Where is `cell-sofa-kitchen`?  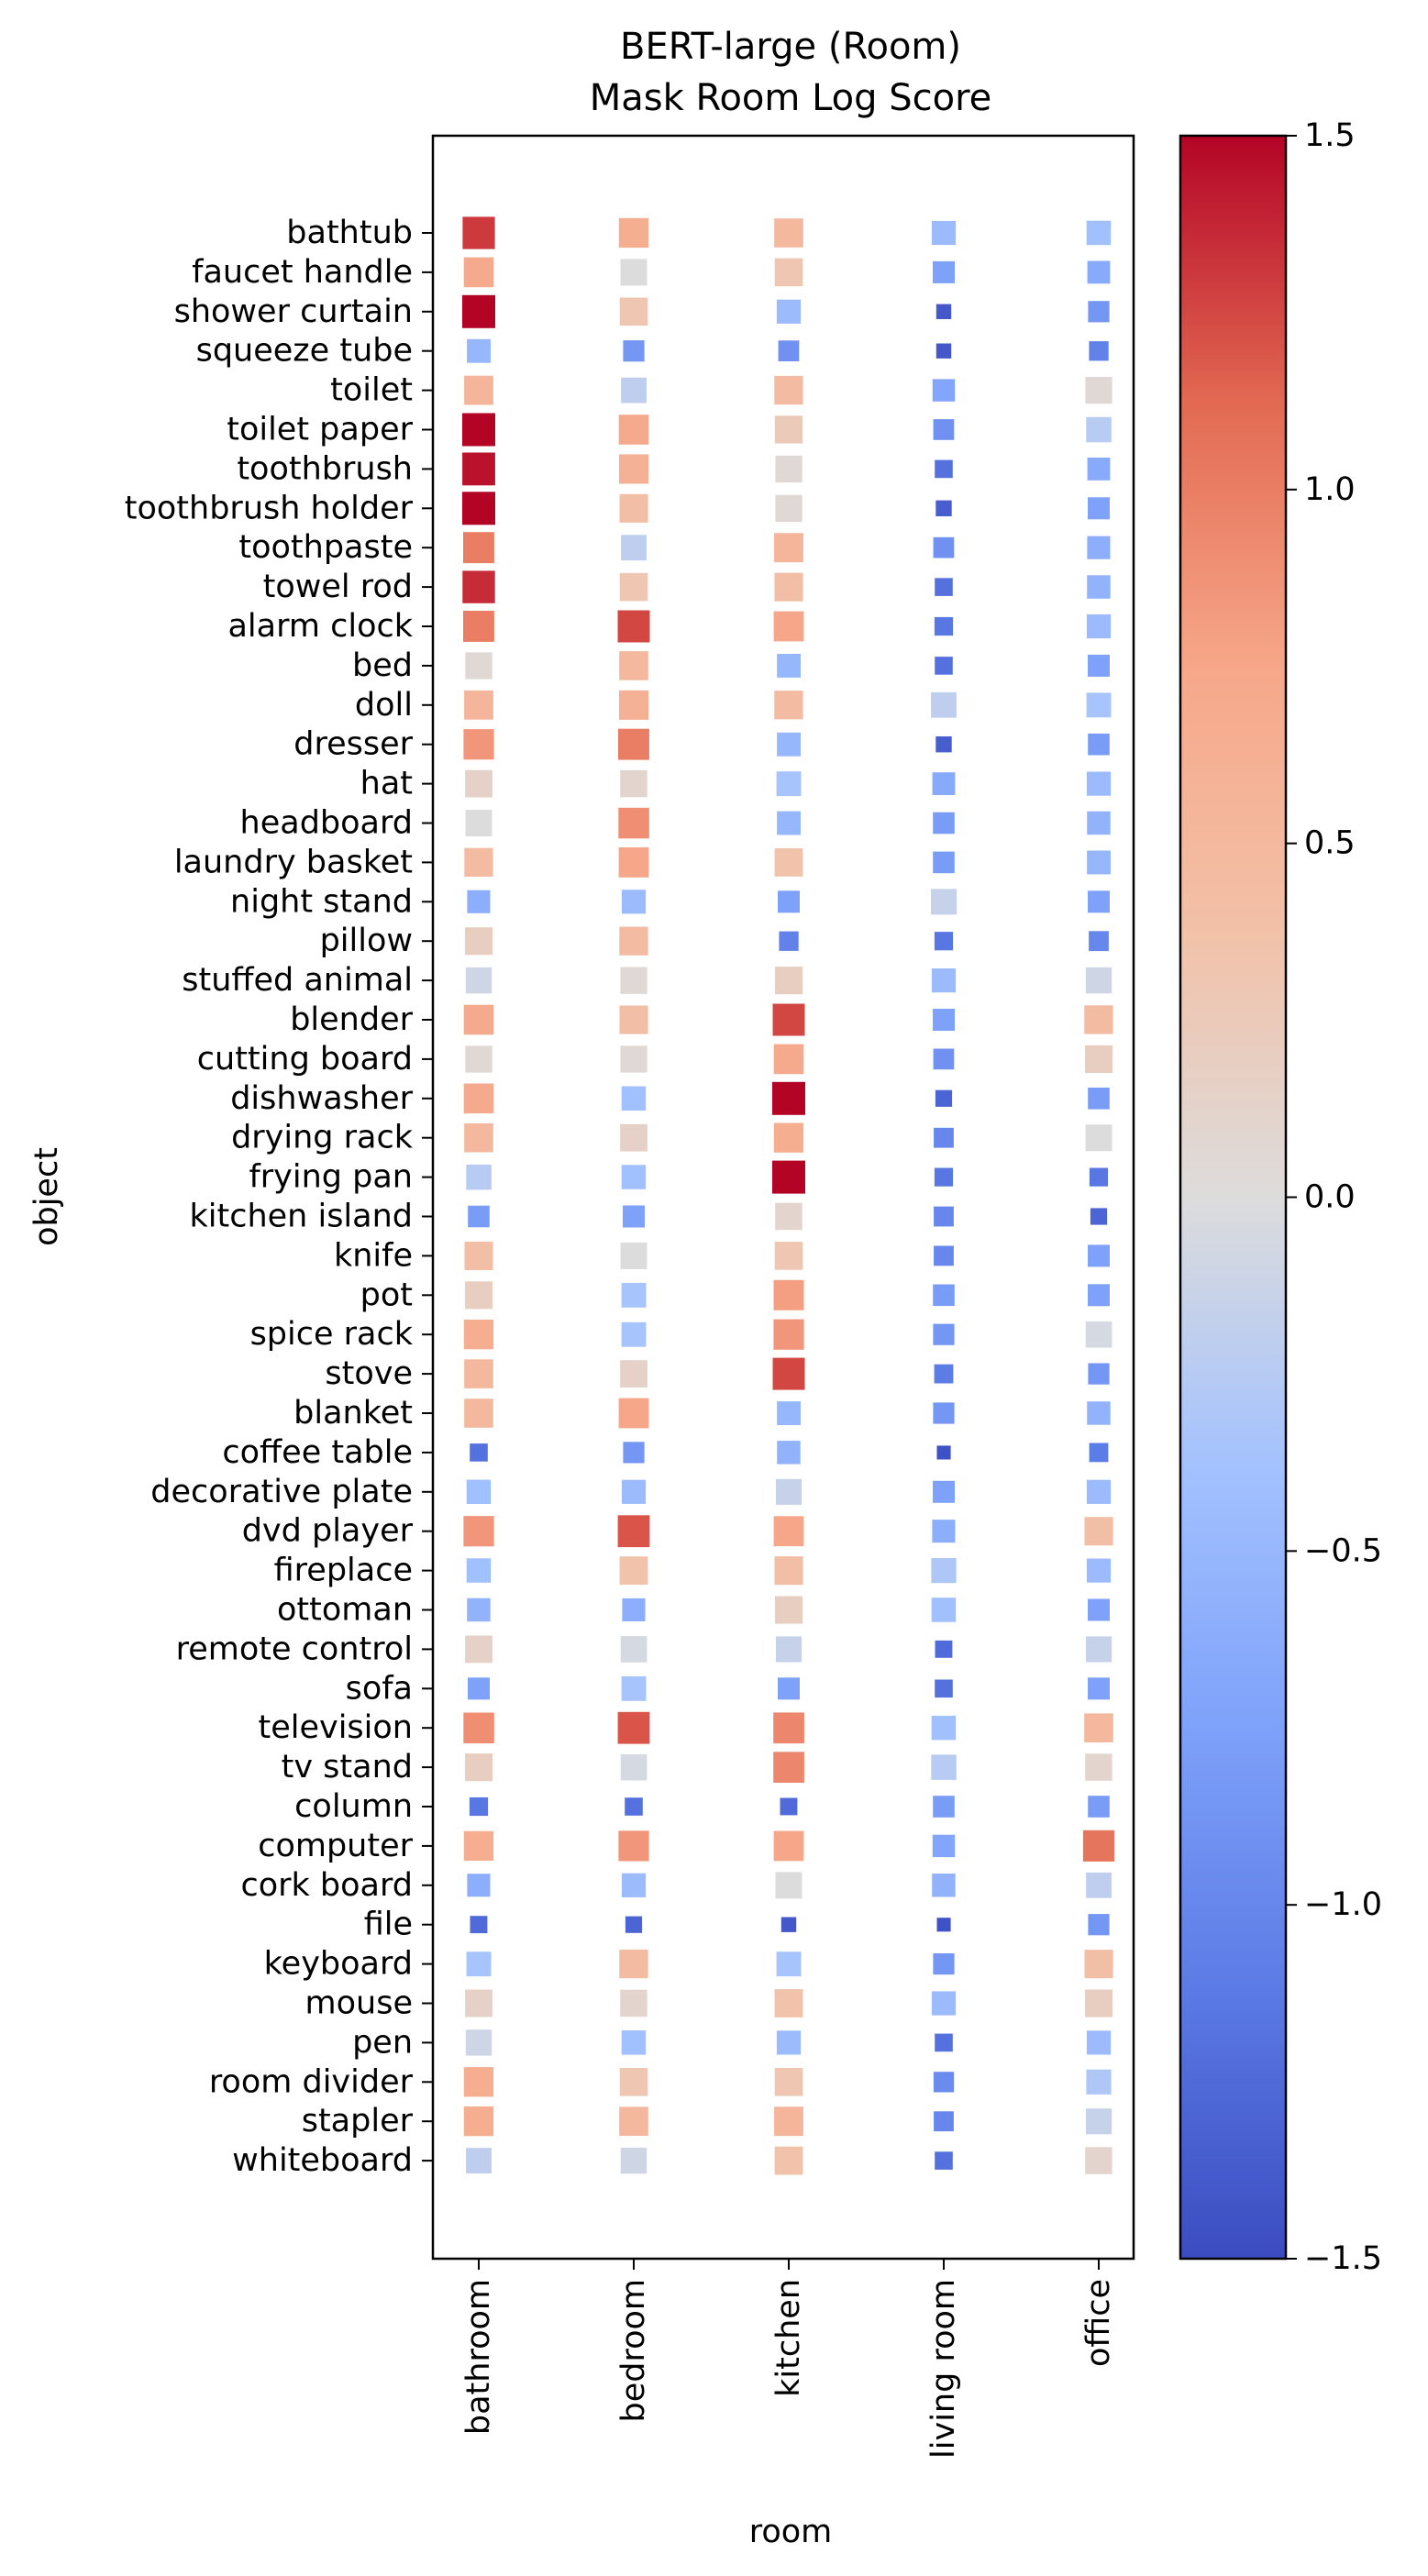 cell-sofa-kitchen is located at coordinates (789, 1688).